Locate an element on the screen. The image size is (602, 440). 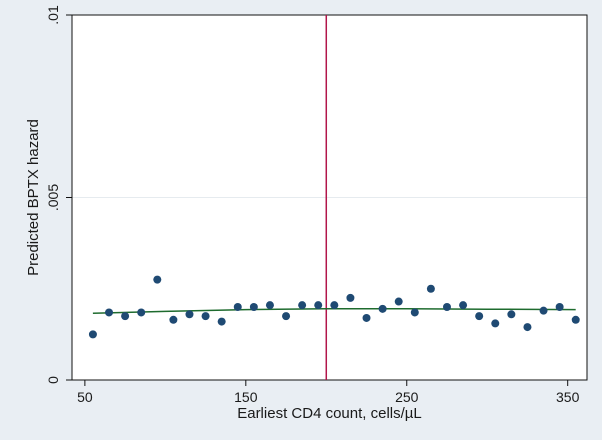
y-tick-label: 0 is located at coordinates (53, 380).